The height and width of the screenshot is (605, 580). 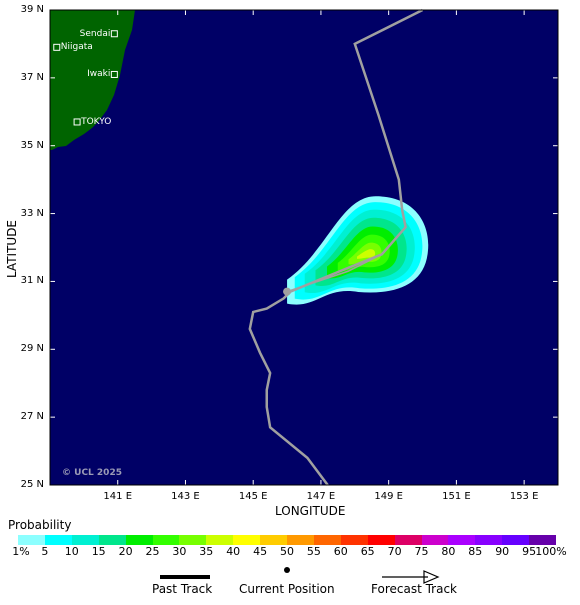 What do you see at coordinates (287, 589) in the screenshot?
I see `current-position-label: Current Position` at bounding box center [287, 589].